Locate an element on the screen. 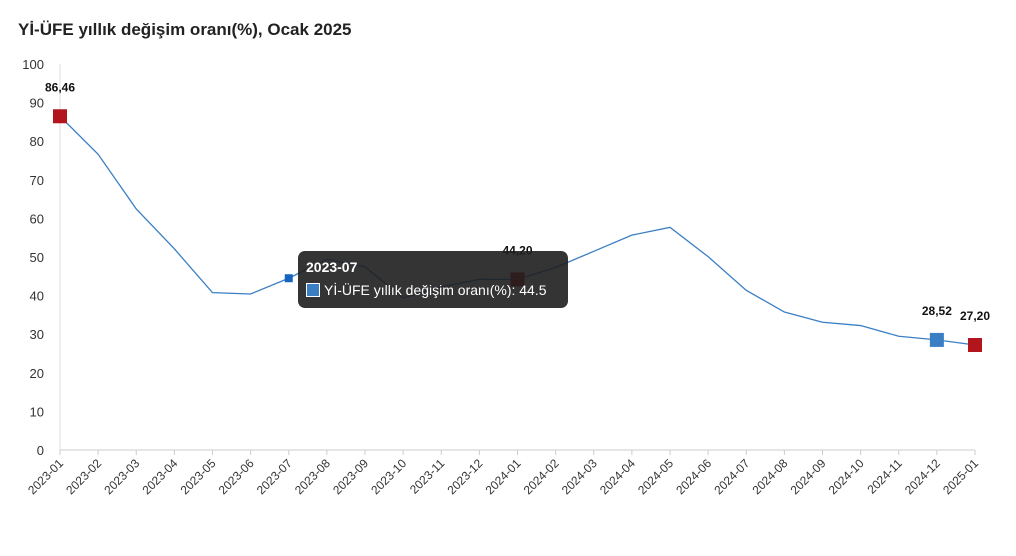  tooltip-text: Yİ-ÜFE yıllık değişim oranı(%): 44.5 is located at coordinates (435, 290).